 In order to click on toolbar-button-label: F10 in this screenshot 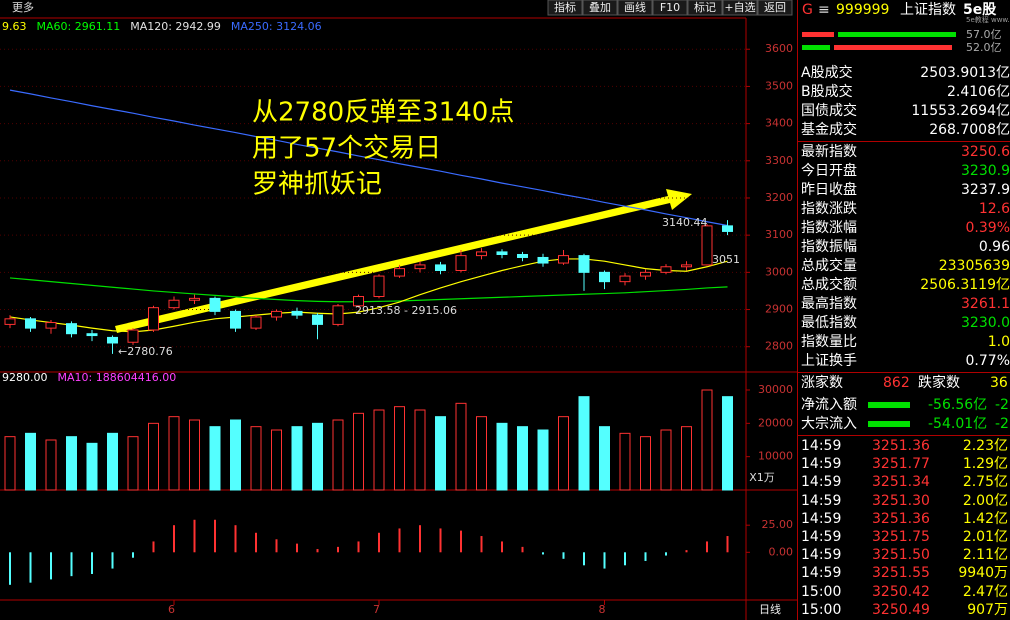, I will do `click(670, 7)`.